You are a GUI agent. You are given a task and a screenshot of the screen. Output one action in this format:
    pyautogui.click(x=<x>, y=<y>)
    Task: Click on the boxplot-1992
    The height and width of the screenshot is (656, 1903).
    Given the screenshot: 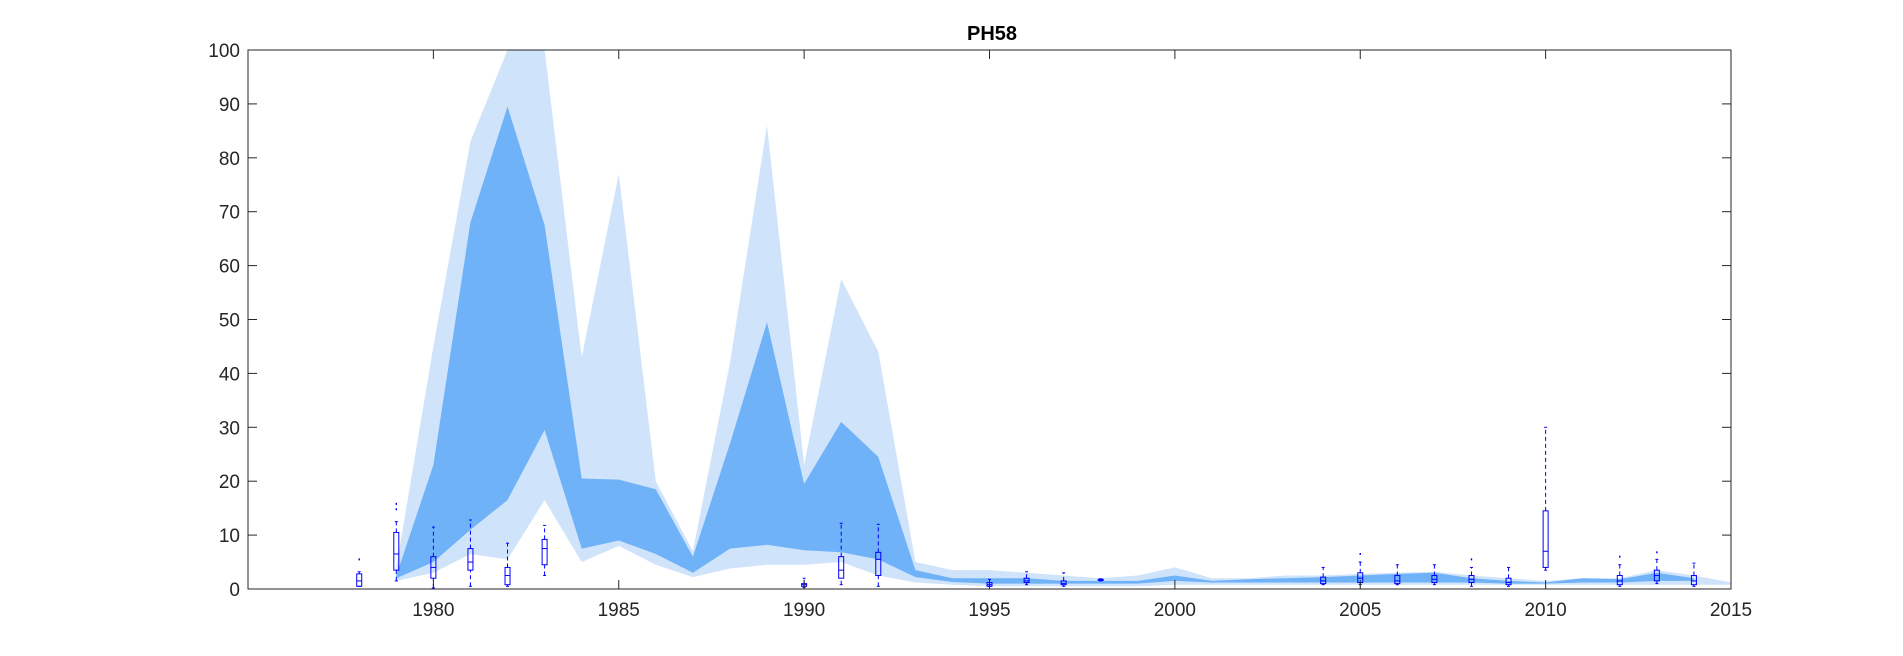 What is the action you would take?
    pyautogui.click(x=878, y=555)
    